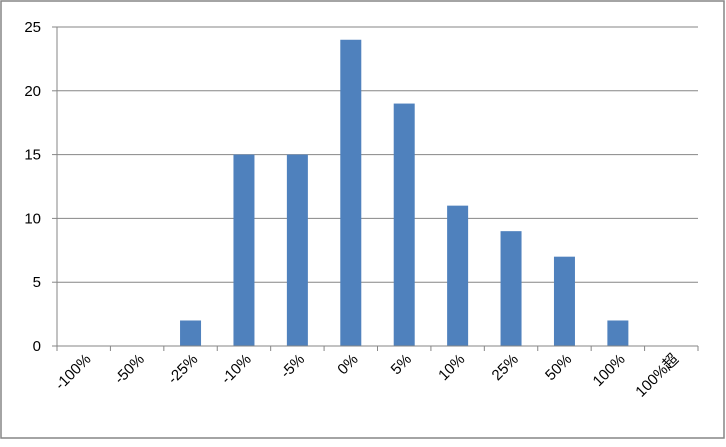  I want to click on y-tick-label: 10, so click(32, 218).